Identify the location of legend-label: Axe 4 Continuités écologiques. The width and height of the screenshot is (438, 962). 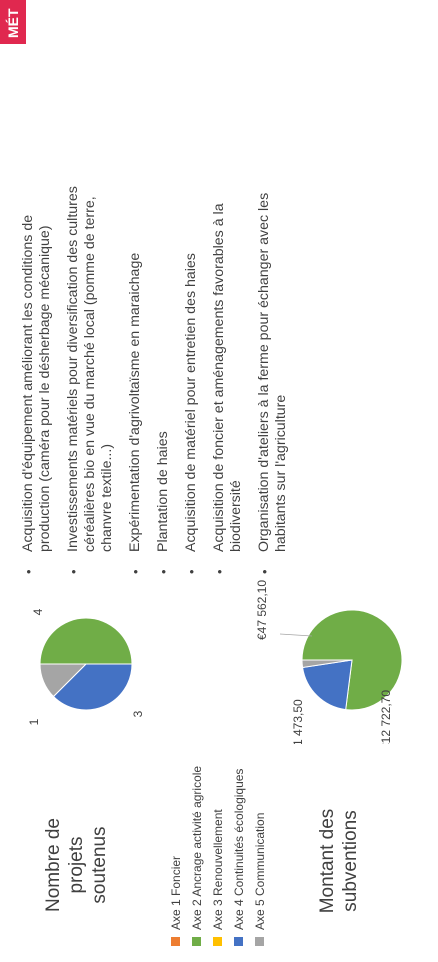
(238, 849).